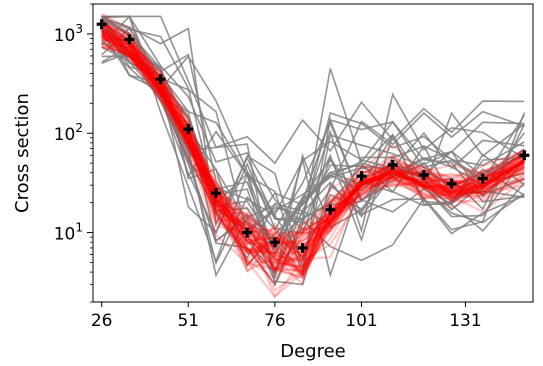 The height and width of the screenshot is (366, 543). I want to click on x-tick-label: 101, so click(361, 321).